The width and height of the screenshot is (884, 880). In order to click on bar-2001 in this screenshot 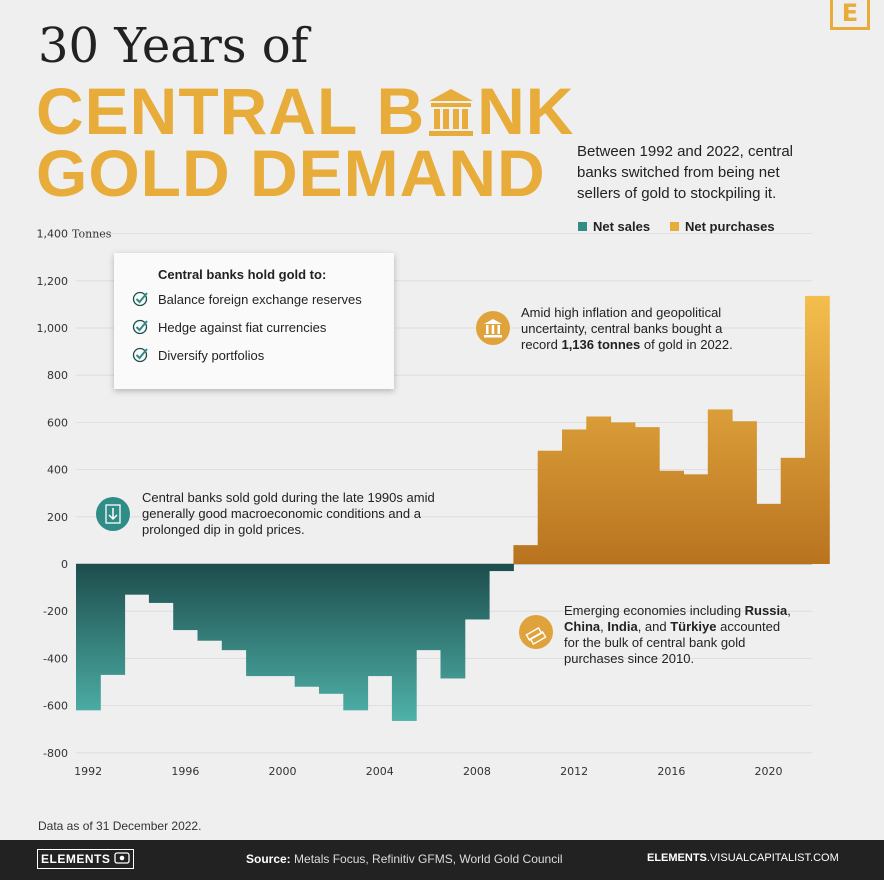, I will do `click(307, 625)`.